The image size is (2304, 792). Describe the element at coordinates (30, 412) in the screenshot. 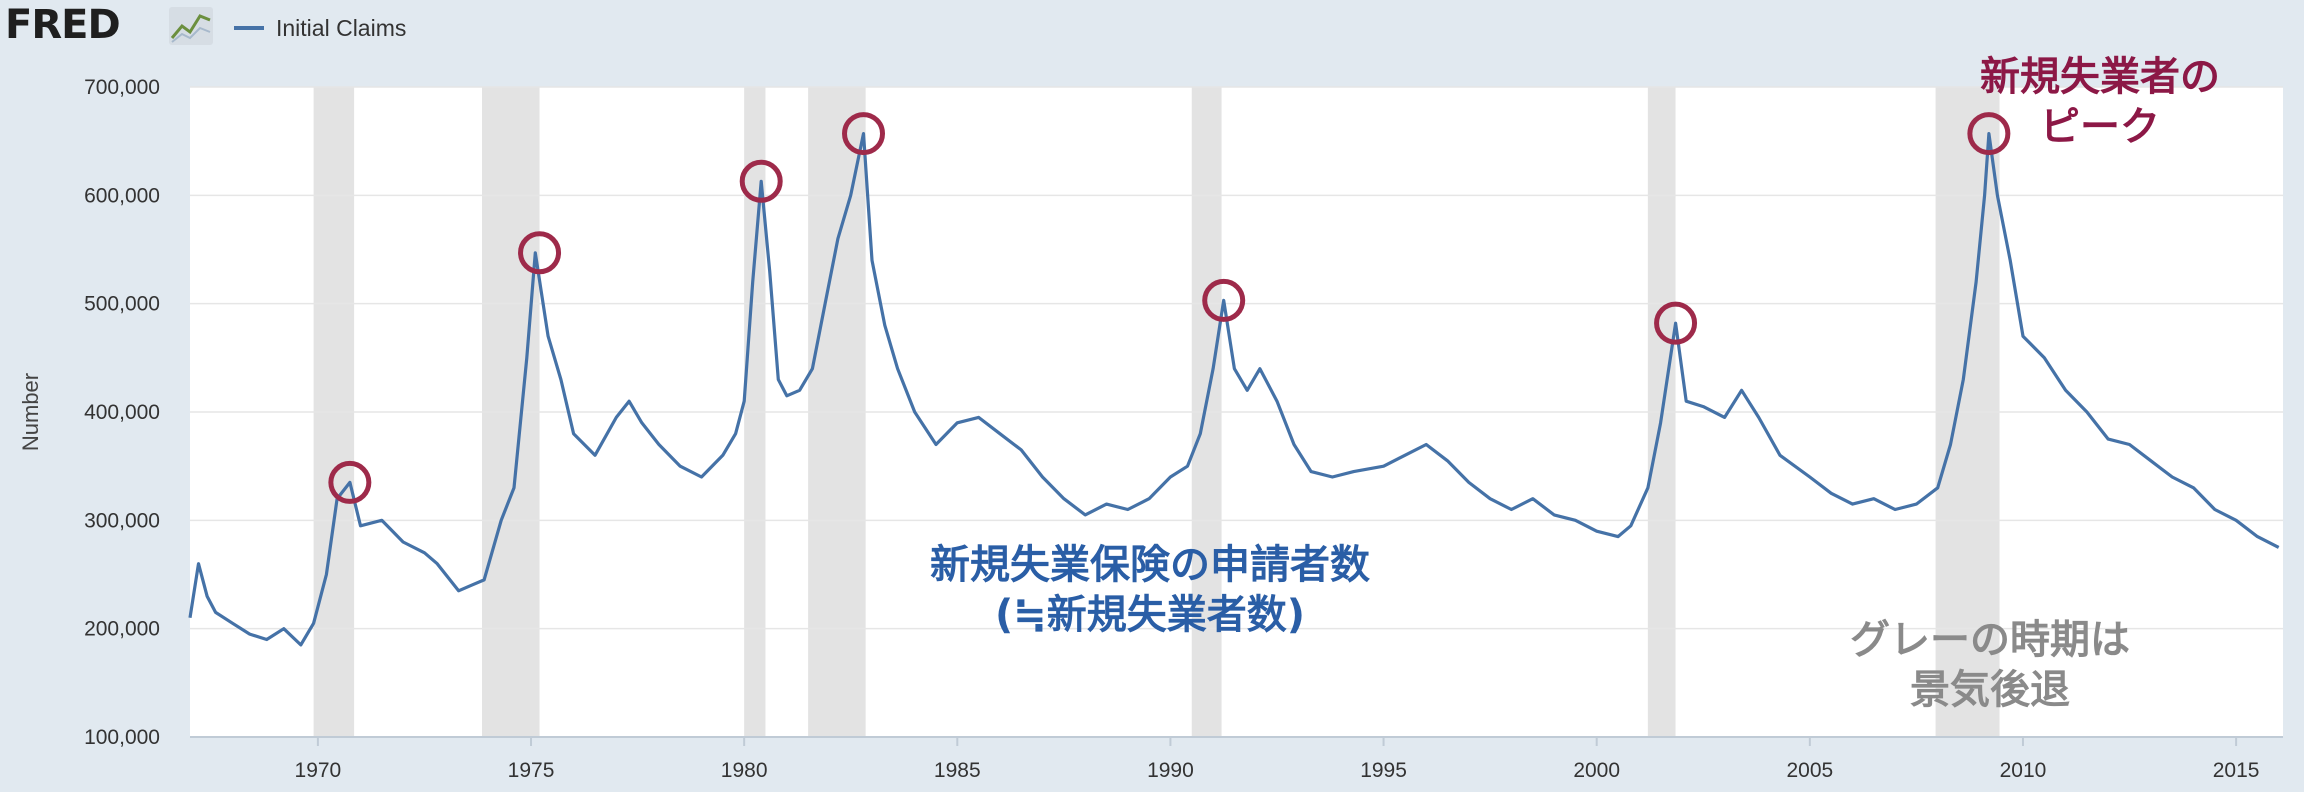

I see `y-axis-label: Number` at that location.